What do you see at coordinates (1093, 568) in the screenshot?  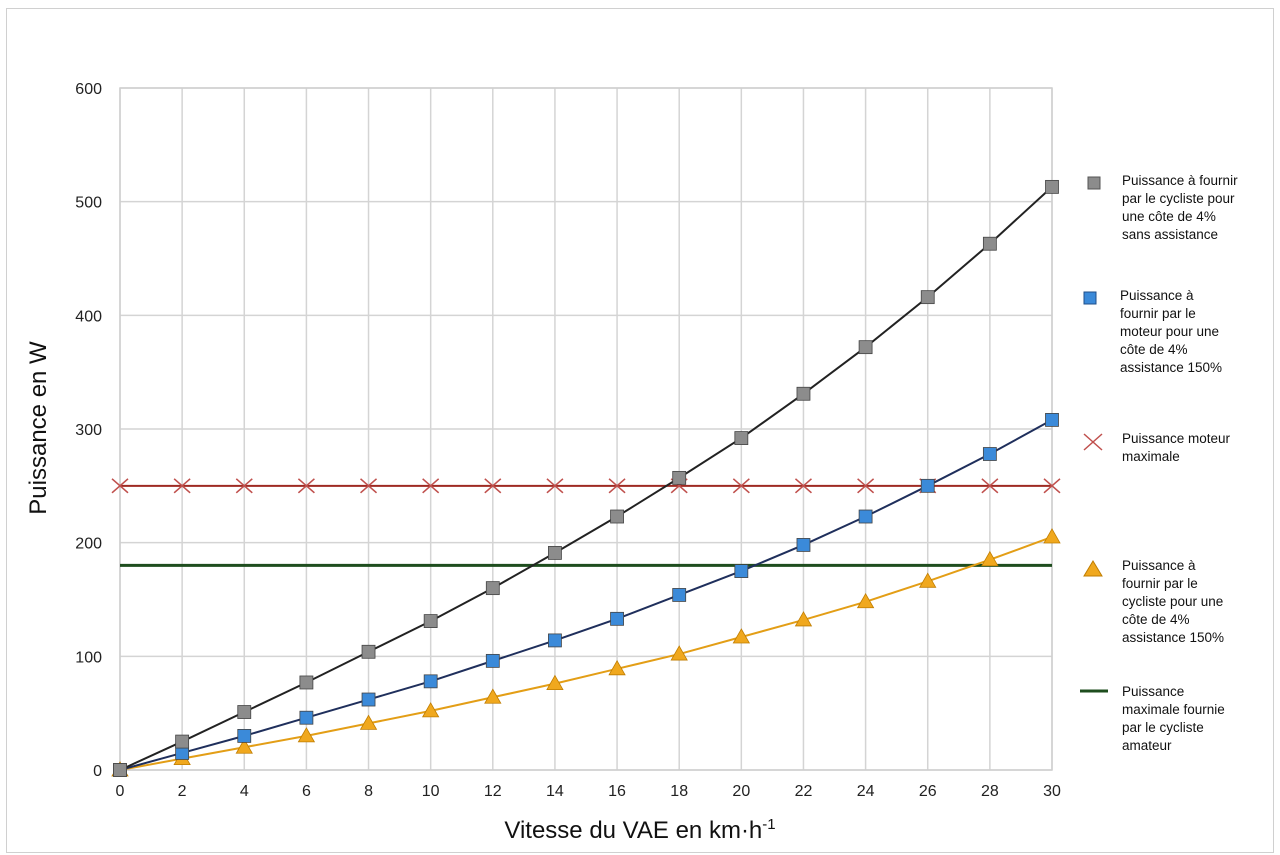 I see `legend-triangle-icon` at bounding box center [1093, 568].